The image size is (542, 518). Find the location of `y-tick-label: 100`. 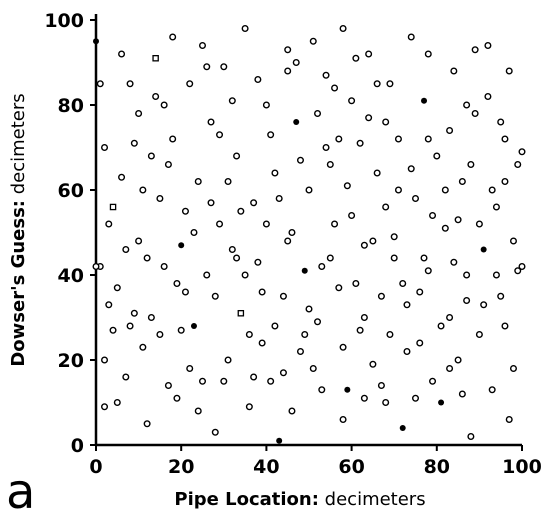

y-tick-label: 100 is located at coordinates (64, 21).